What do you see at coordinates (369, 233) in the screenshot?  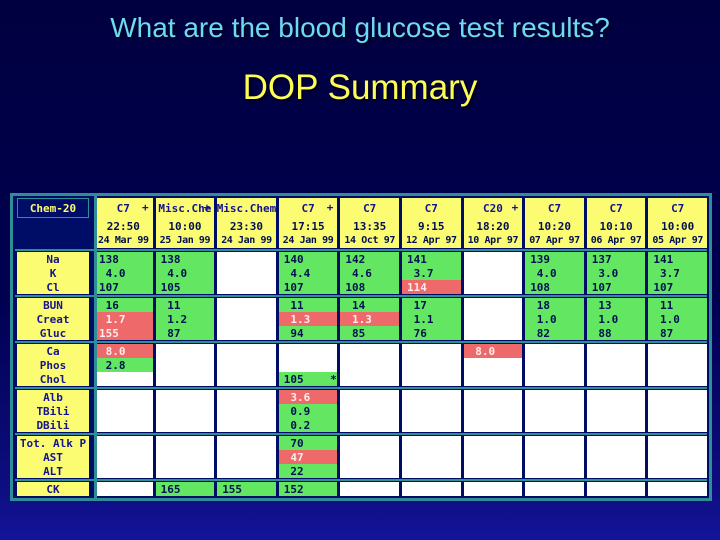 I see `collection-datetime-cell: 13:35 14 Oct 97` at bounding box center [369, 233].